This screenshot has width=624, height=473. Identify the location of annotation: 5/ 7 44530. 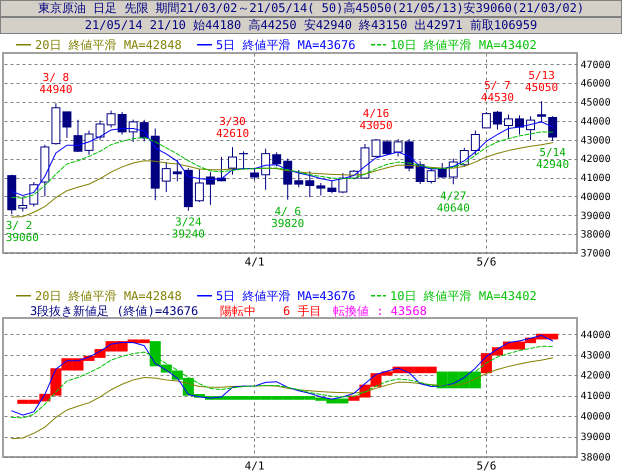
(497, 91).